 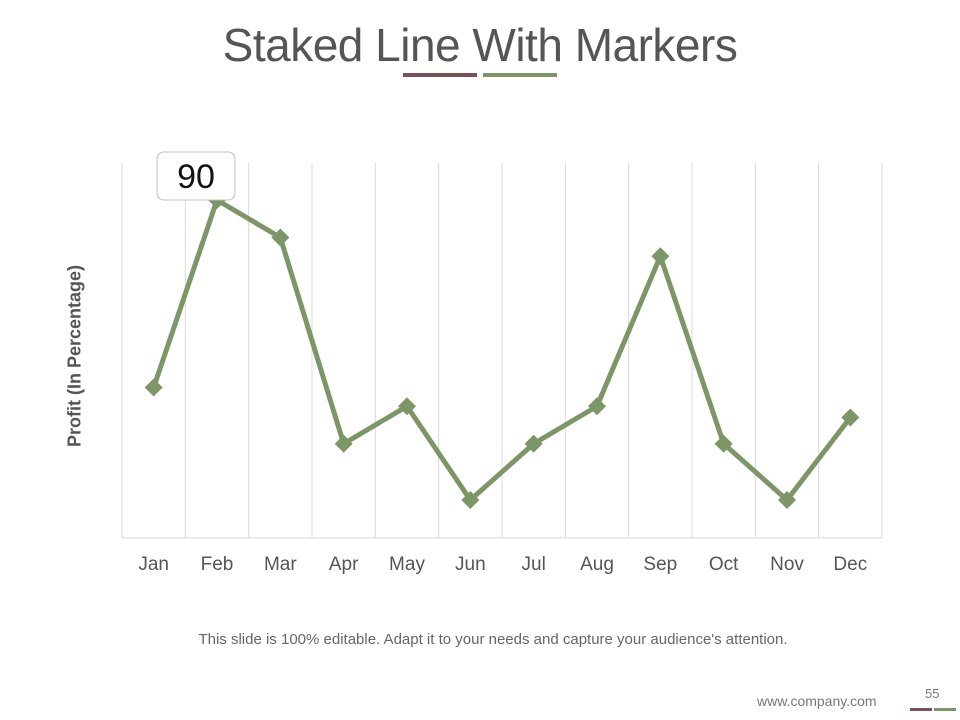 I want to click on title-underline-maroon, so click(x=440, y=75).